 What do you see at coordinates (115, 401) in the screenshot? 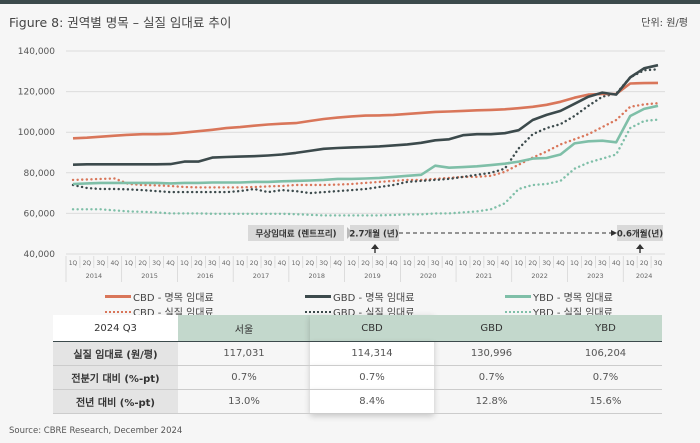
I see `row-label: 전년 대비 (%-pt)` at bounding box center [115, 401].